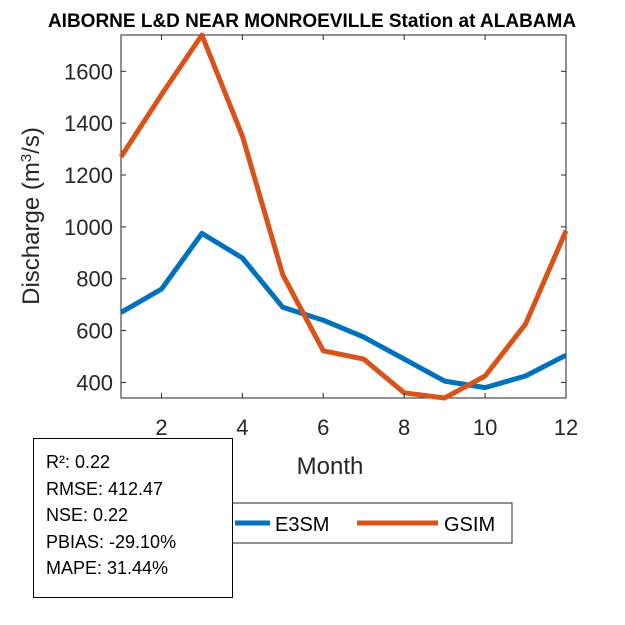 The height and width of the screenshot is (625, 625). I want to click on x-tick-label-12: 12, so click(566, 427).